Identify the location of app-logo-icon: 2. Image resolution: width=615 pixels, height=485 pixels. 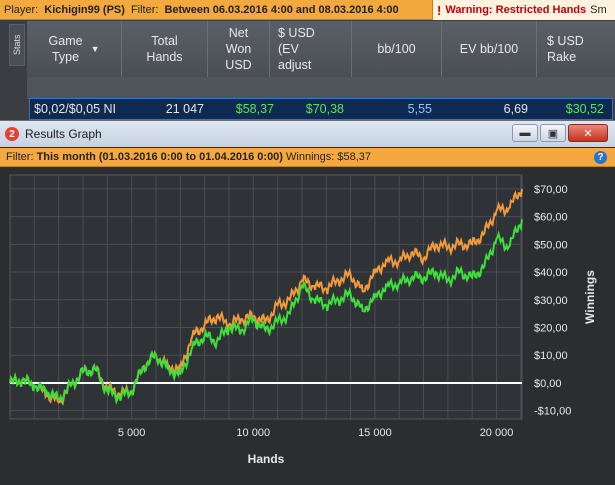
(12, 134).